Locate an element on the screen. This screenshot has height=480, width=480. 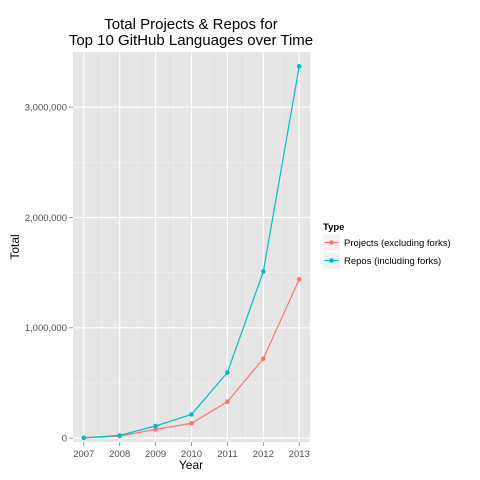
y-axis-label: Total is located at coordinates (15, 246).